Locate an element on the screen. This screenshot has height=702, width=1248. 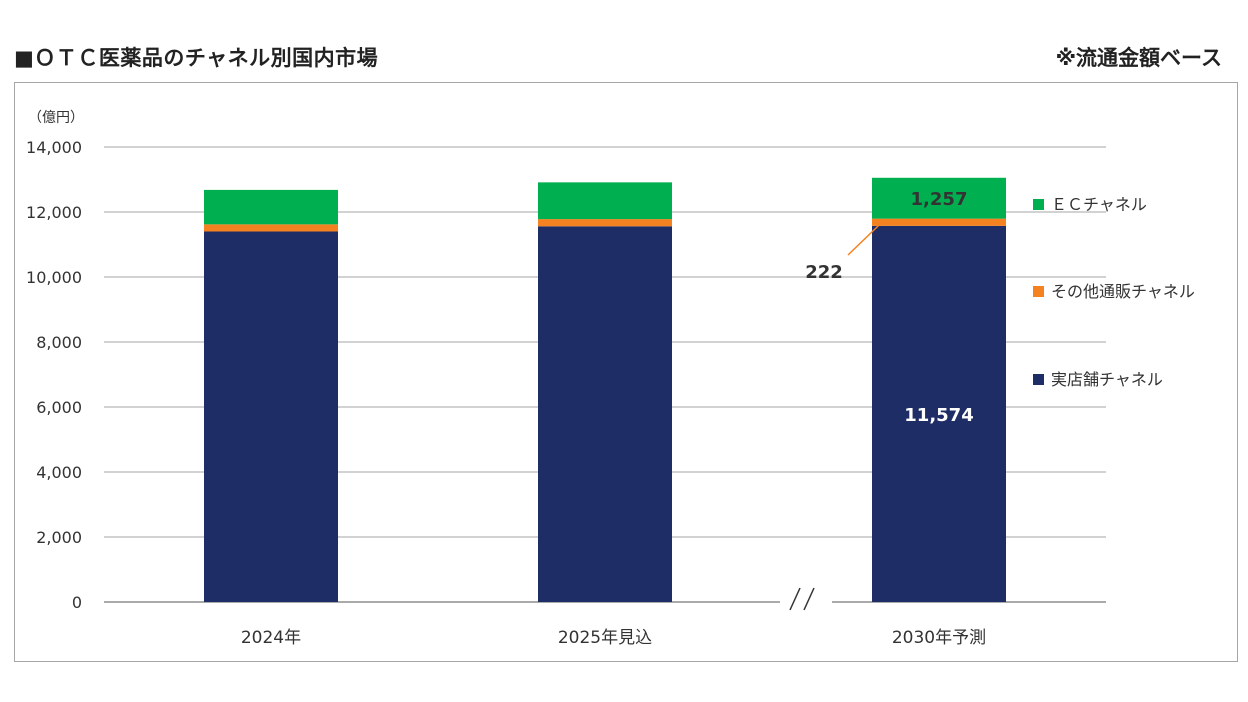
y-tick-label: 6,000 is located at coordinates (59, 407).